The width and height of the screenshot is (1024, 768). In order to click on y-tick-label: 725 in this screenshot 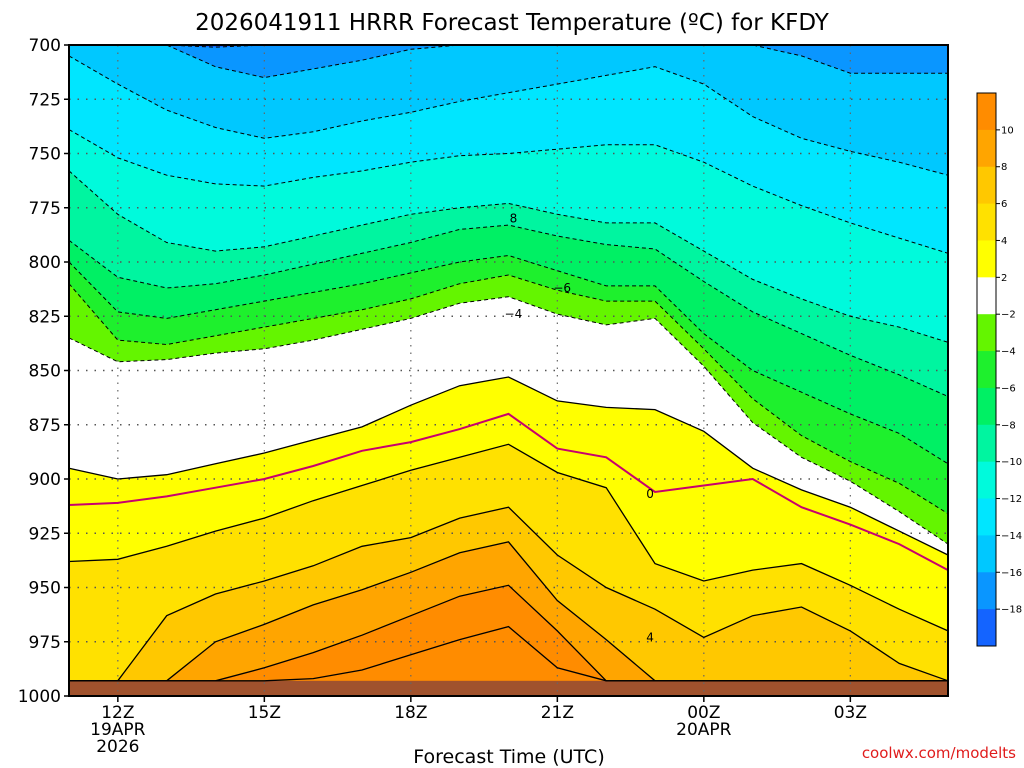, I will do `click(45, 100)`.